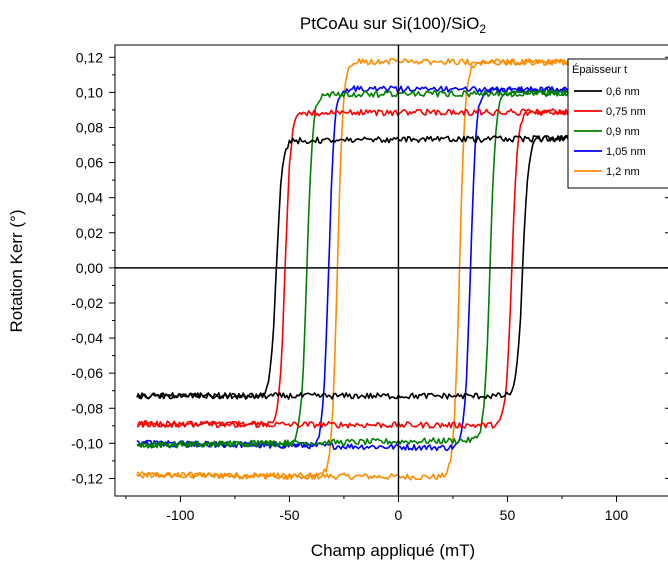 Image resolution: width=668 pixels, height=570 pixels. Describe the element at coordinates (87, 338) in the screenshot. I see `y-tick-label: -0,04` at that location.